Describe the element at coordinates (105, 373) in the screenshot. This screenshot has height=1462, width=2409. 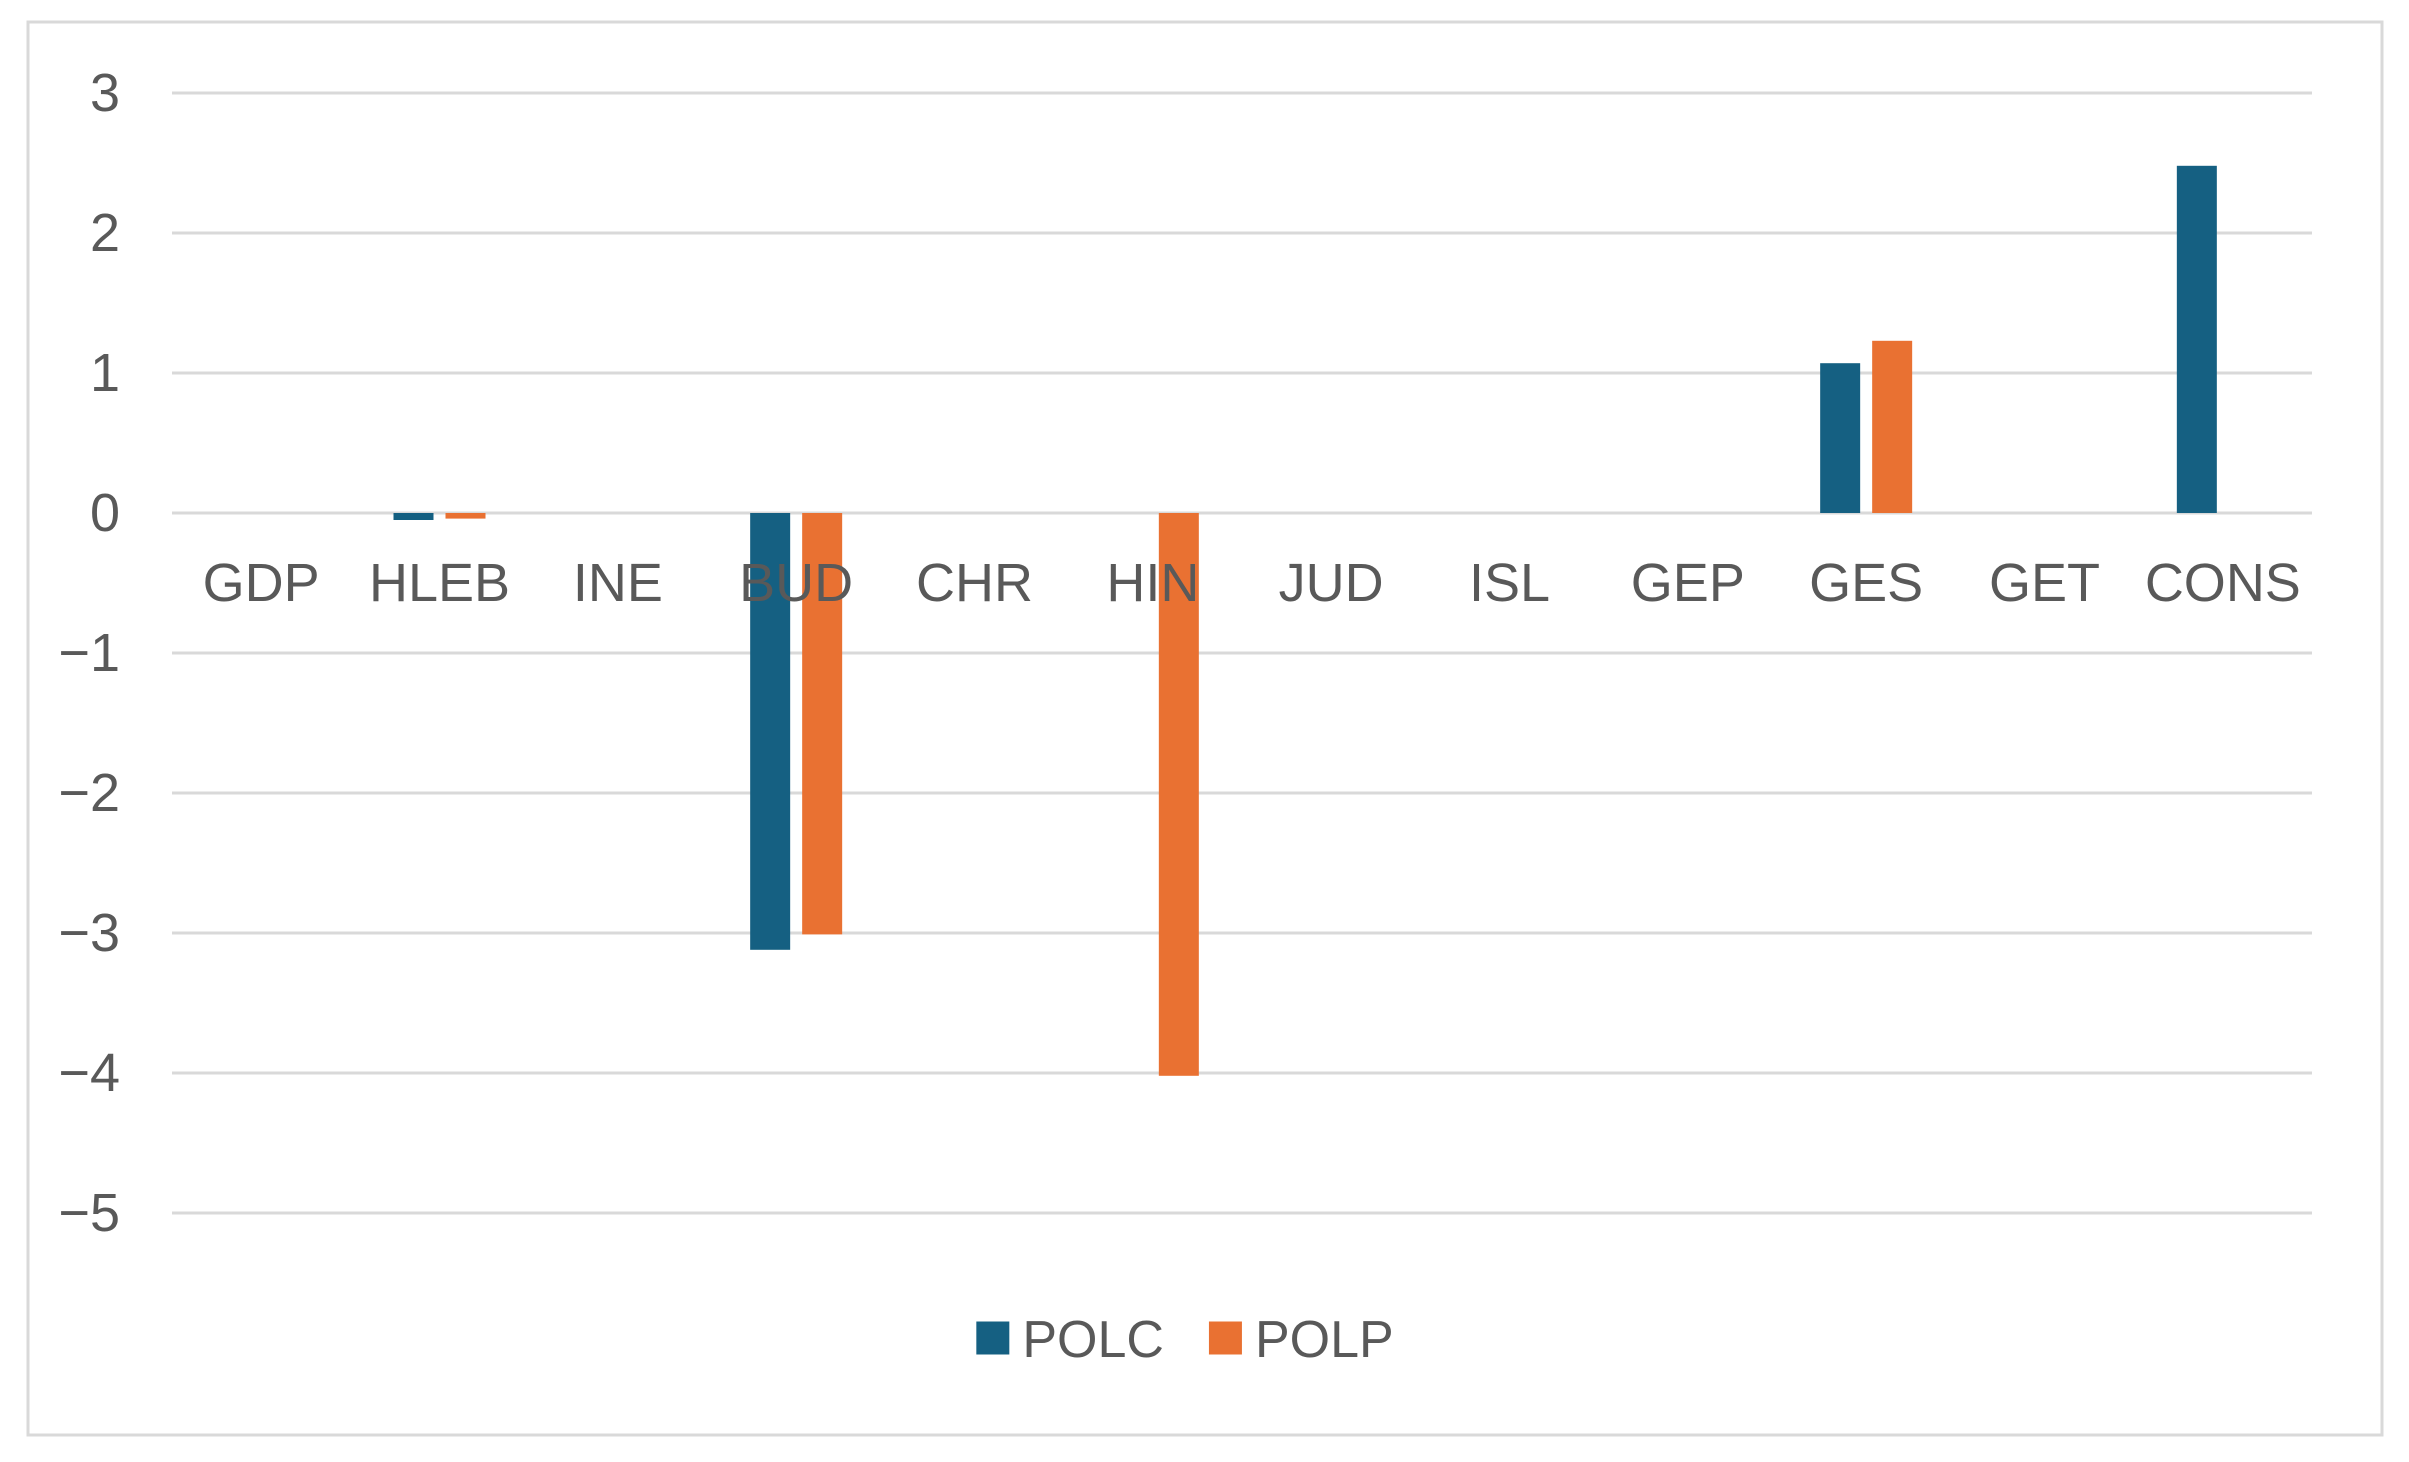
I see `y-tick-label: 1` at that location.